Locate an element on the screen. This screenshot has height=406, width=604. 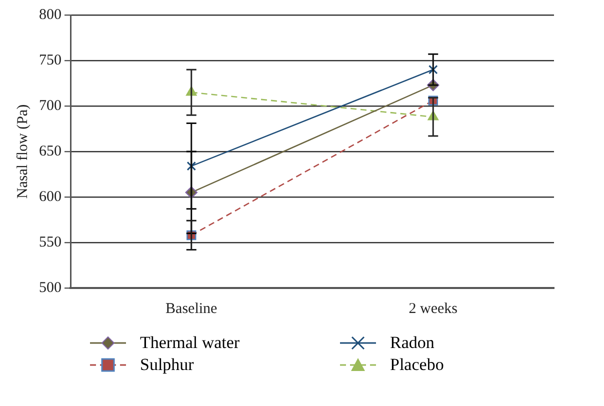
y-tick-label: 500 is located at coordinates (50, 288).